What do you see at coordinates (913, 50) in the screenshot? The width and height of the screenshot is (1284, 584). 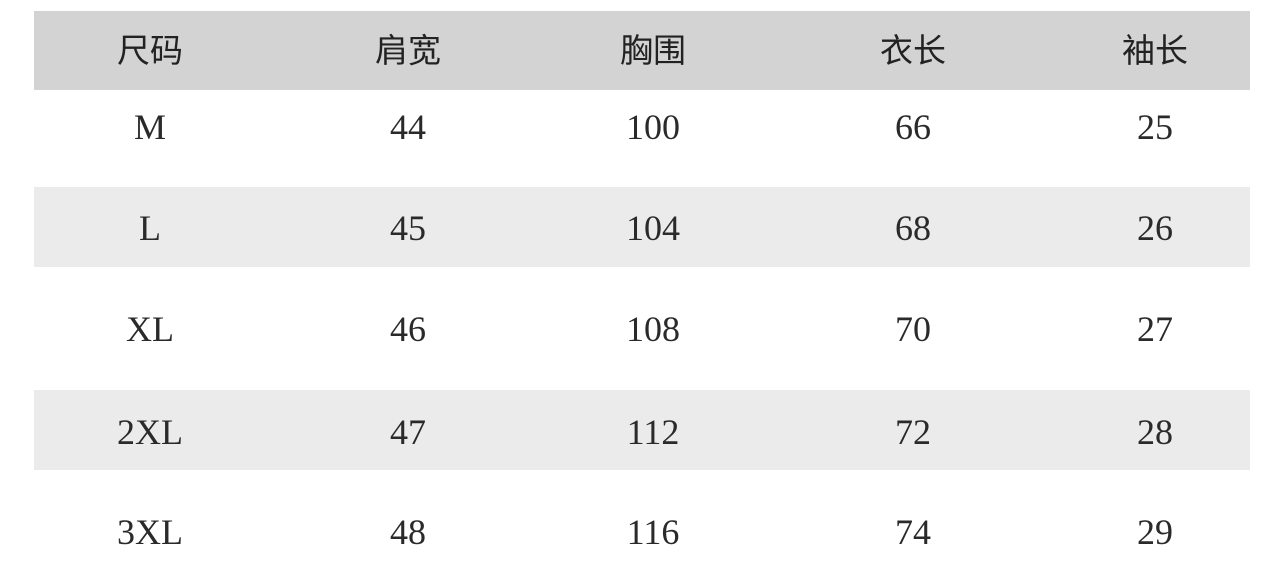 I see `header-length: 衣长` at bounding box center [913, 50].